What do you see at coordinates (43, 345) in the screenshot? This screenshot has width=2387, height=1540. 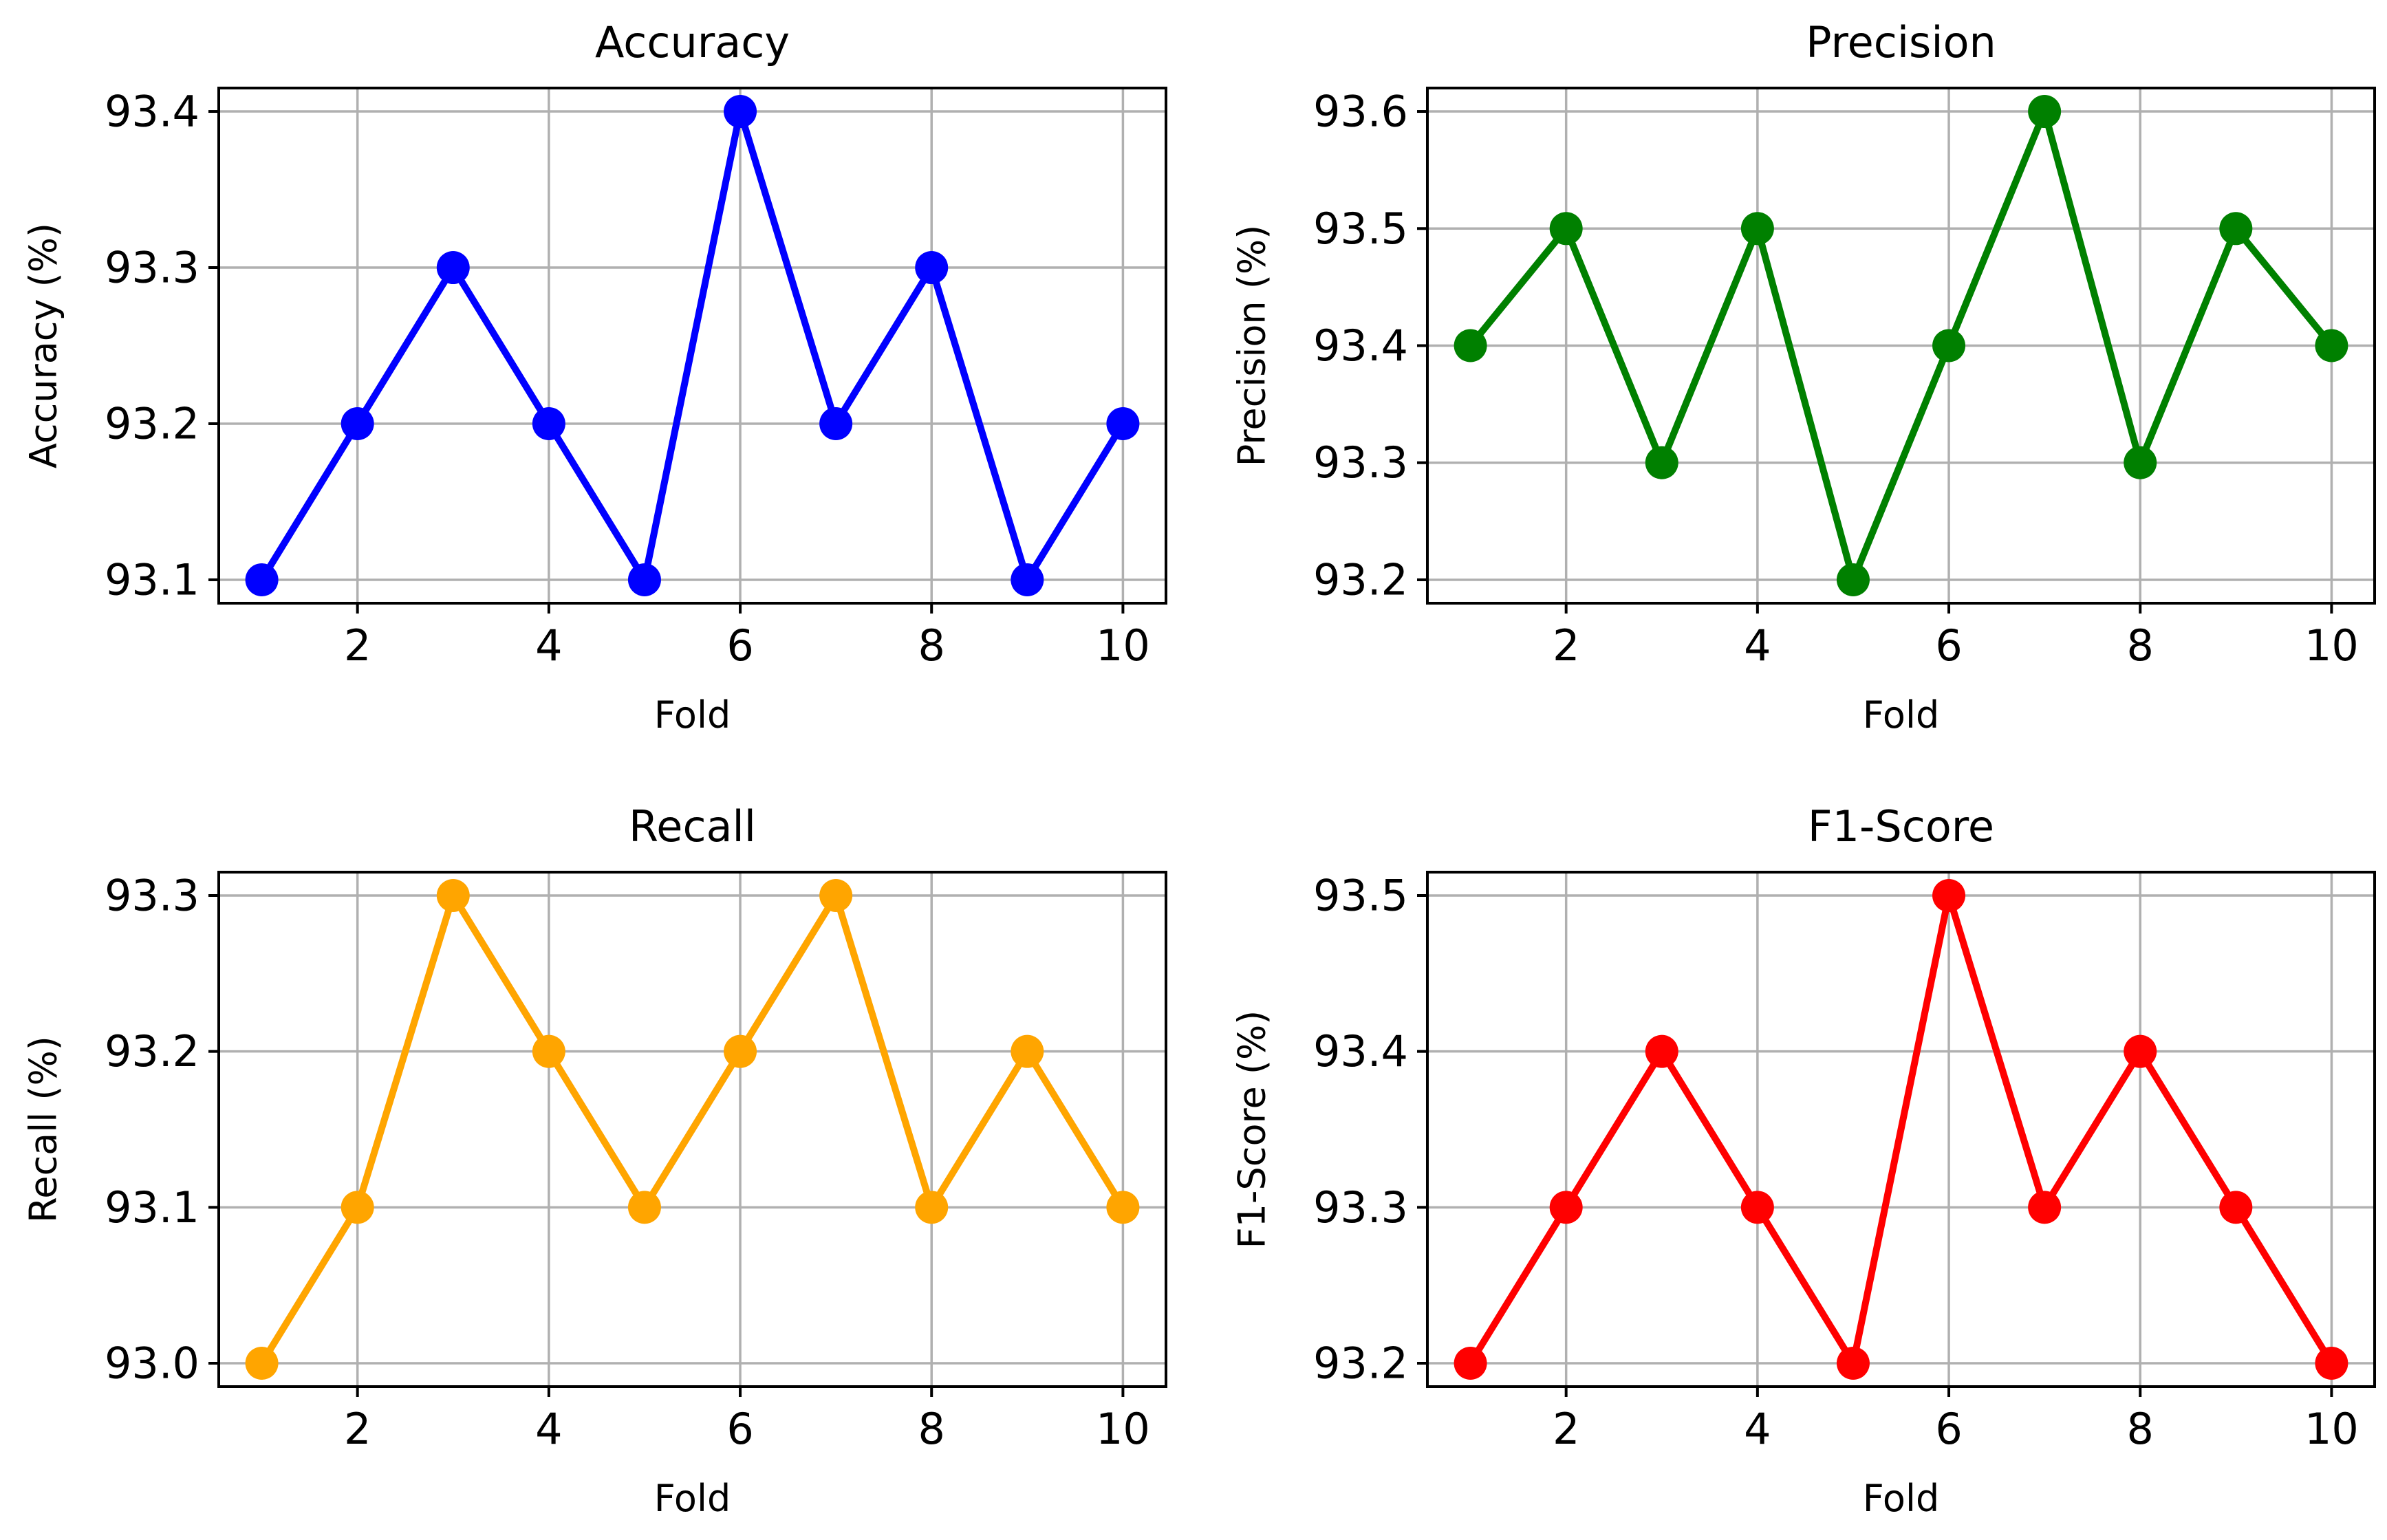 I see `y-axis-label: Accuracy (%)` at bounding box center [43, 345].